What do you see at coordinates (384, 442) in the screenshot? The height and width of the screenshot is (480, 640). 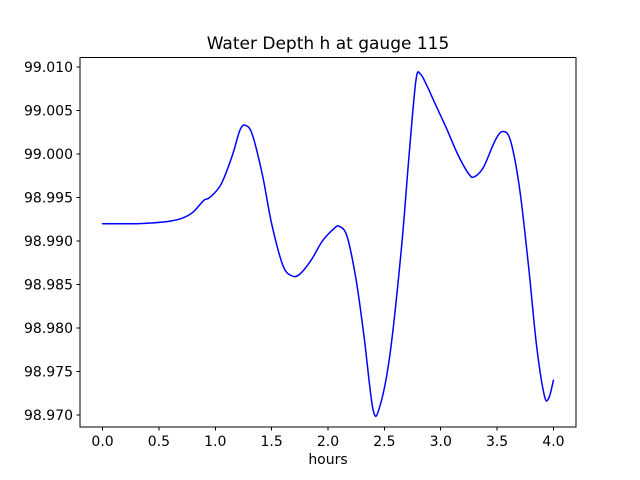 I see `x-tick-label: 2.5` at bounding box center [384, 442].